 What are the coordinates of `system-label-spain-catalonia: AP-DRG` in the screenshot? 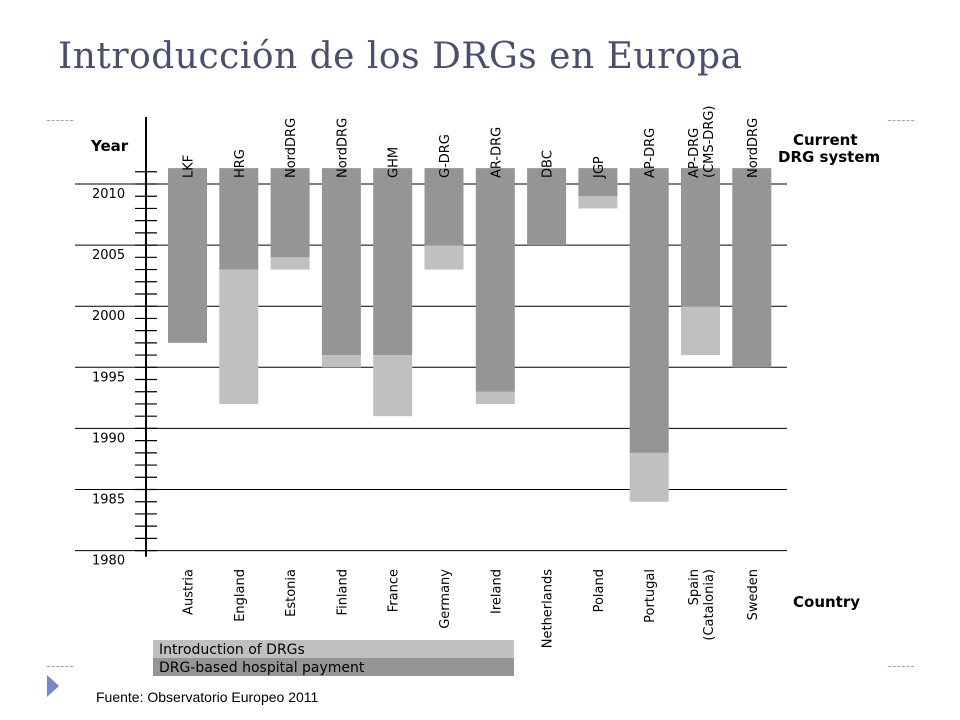 It's located at (694, 153).